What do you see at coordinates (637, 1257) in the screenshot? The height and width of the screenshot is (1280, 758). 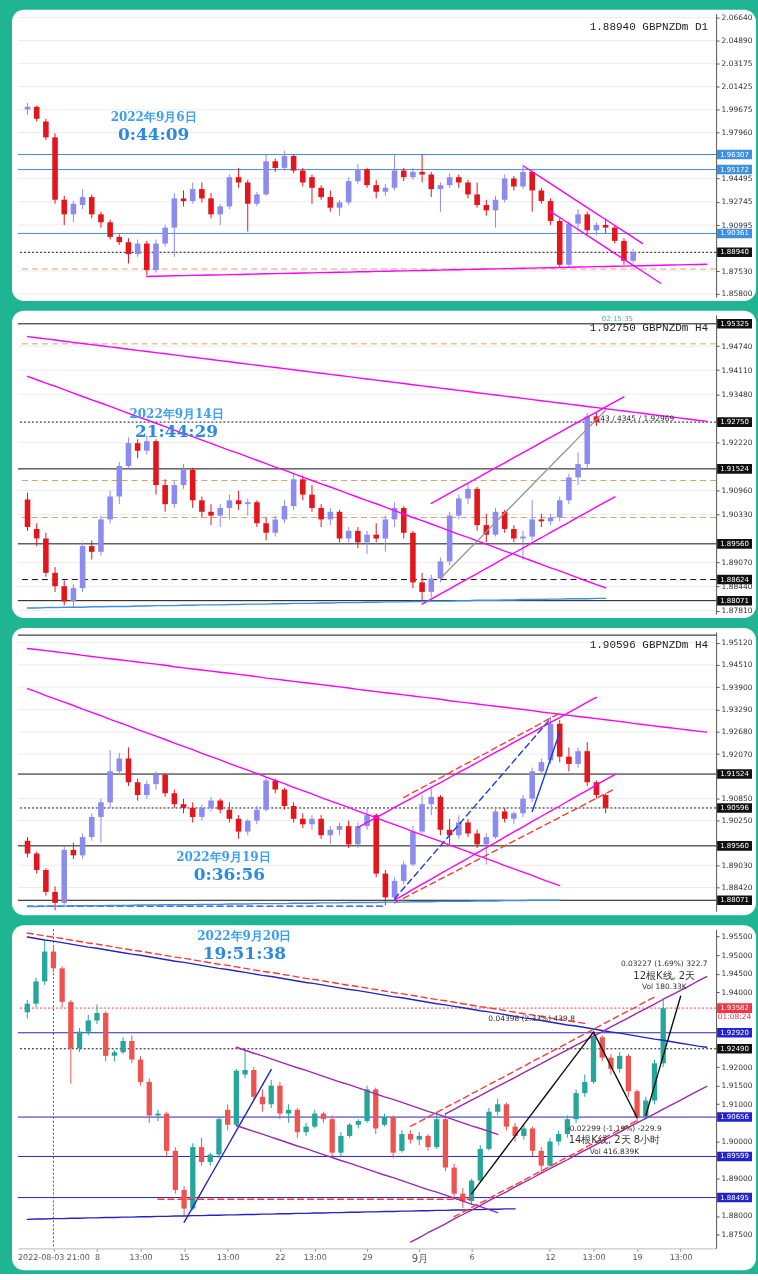 I see `x-tick-label: 19` at bounding box center [637, 1257].